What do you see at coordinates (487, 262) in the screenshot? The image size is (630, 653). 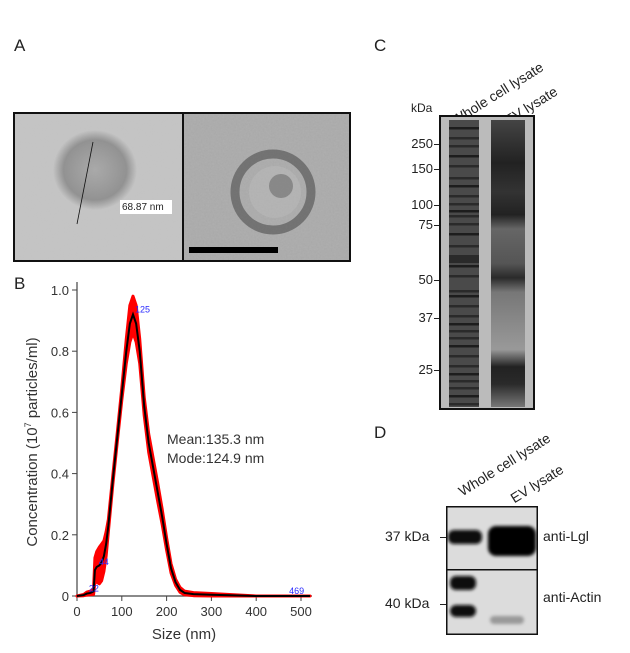 I see `sds-page-gel` at bounding box center [487, 262].